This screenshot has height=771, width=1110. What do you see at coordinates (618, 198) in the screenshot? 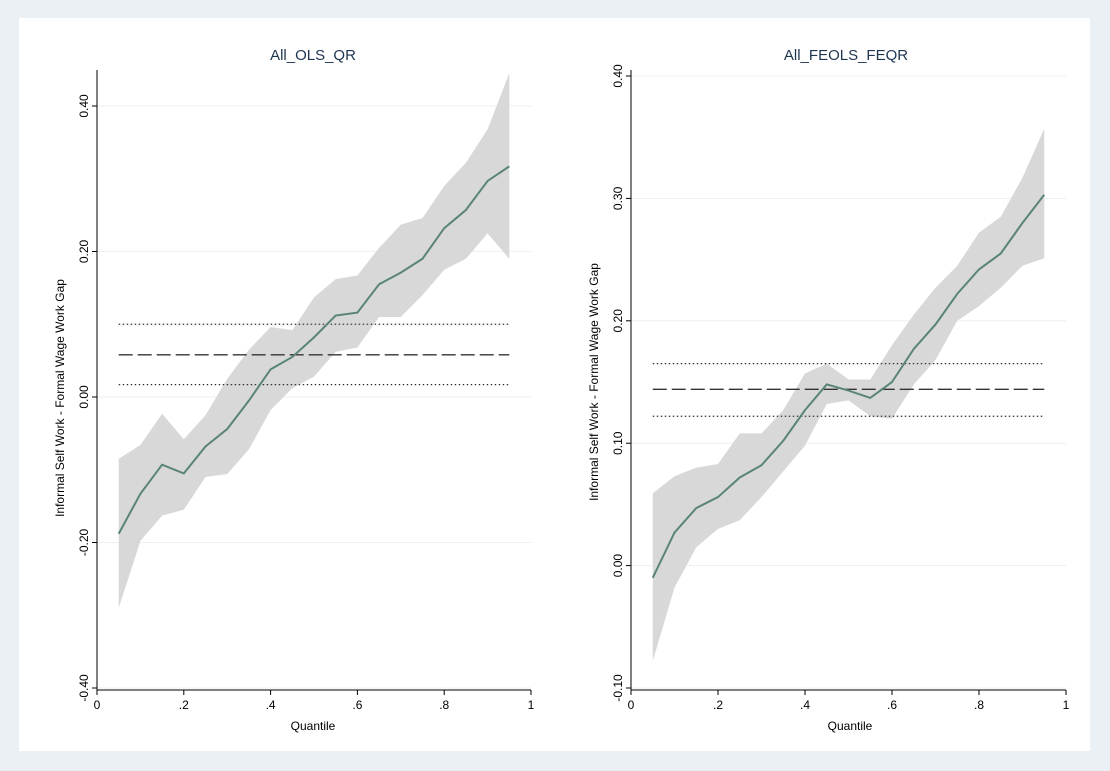
I see `y-tick-label: 0.30` at bounding box center [618, 198].